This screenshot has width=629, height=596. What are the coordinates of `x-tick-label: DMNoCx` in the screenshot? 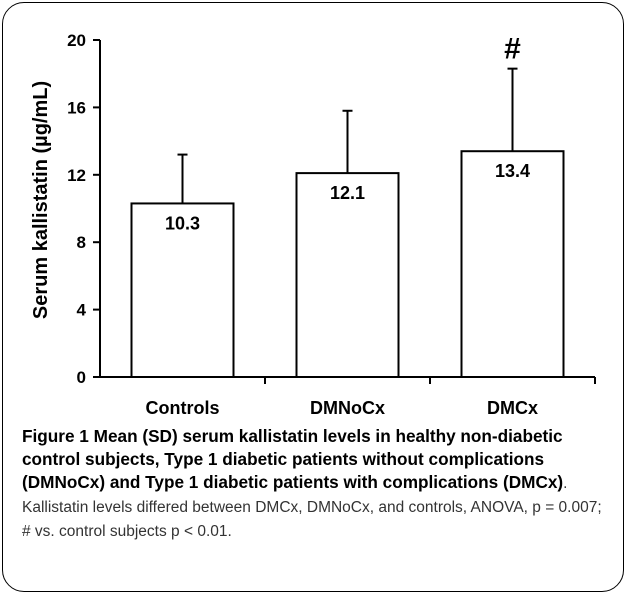 It's located at (347, 408).